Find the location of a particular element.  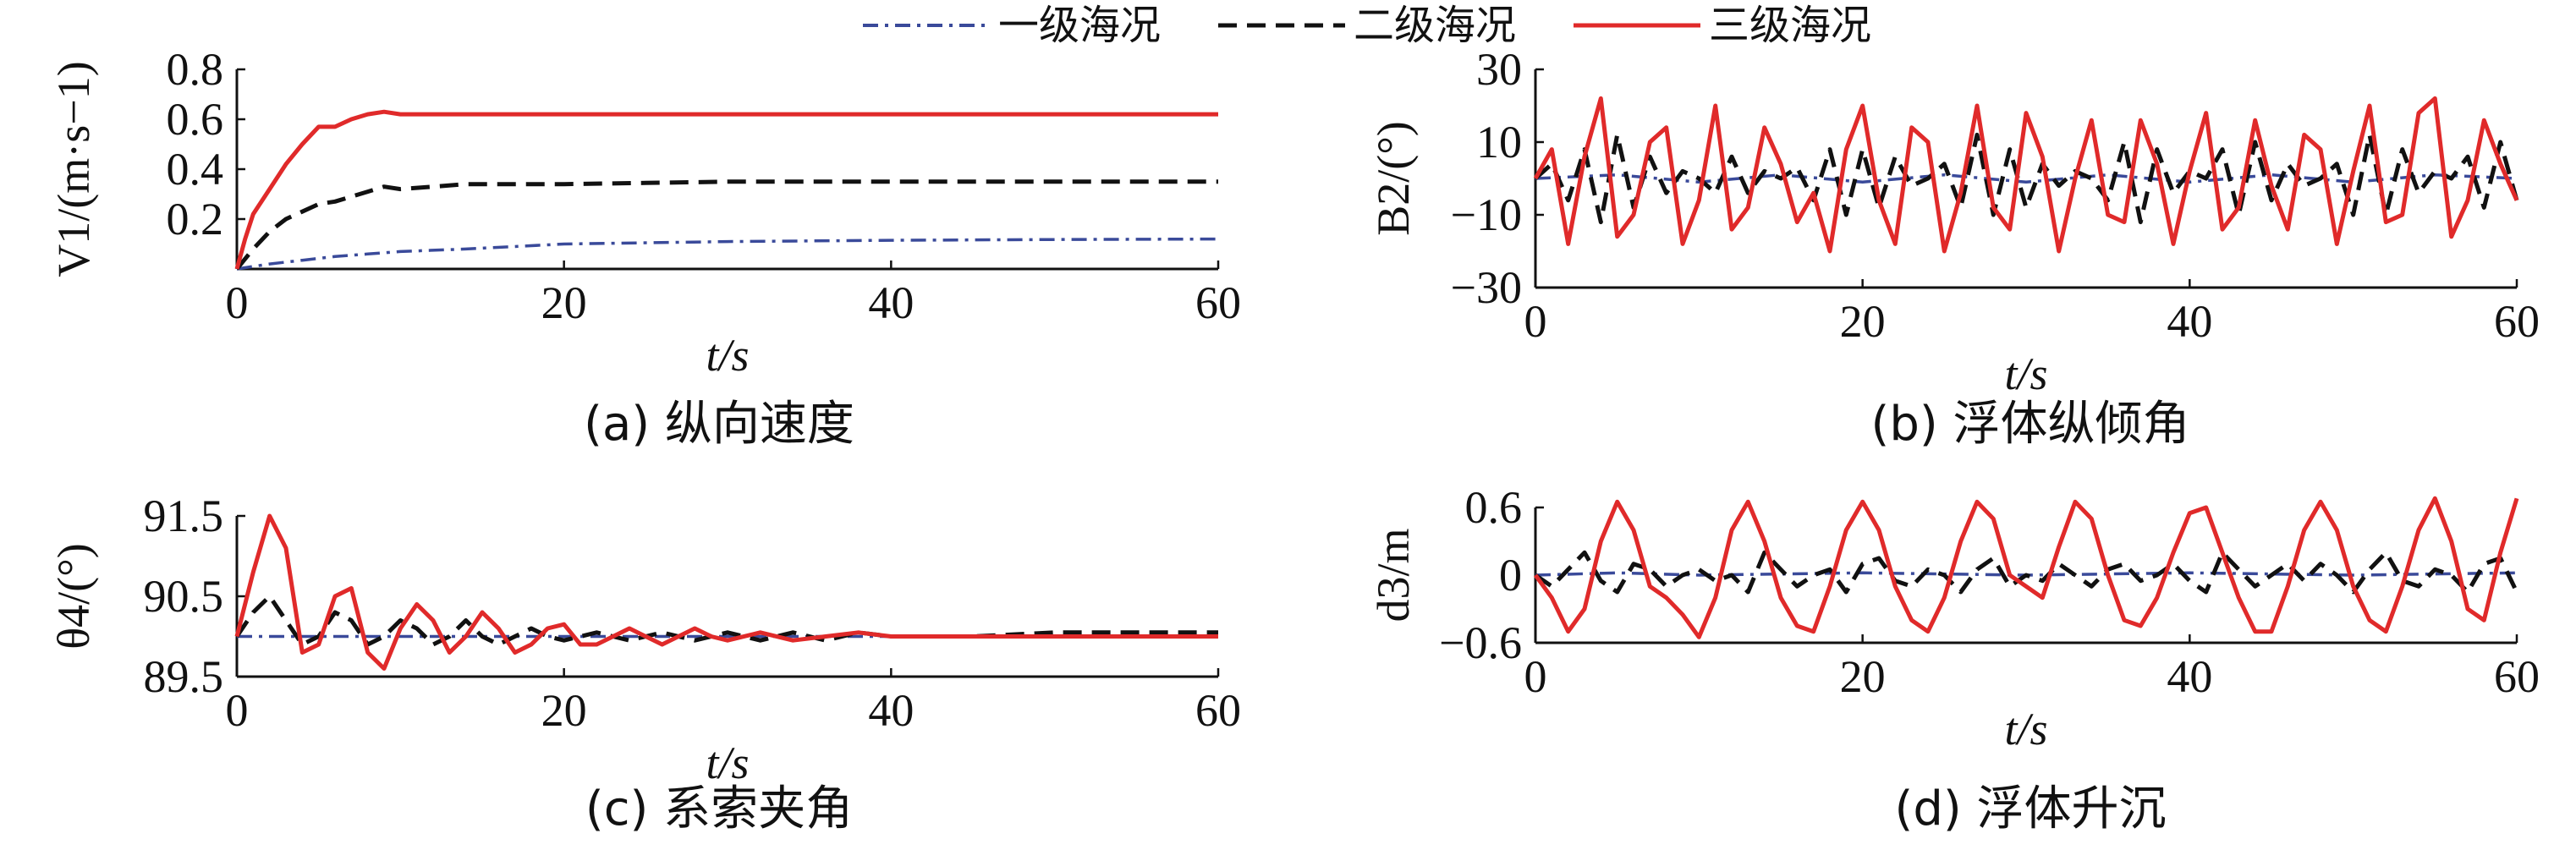

y-tick-label: −10 is located at coordinates (1486, 215).